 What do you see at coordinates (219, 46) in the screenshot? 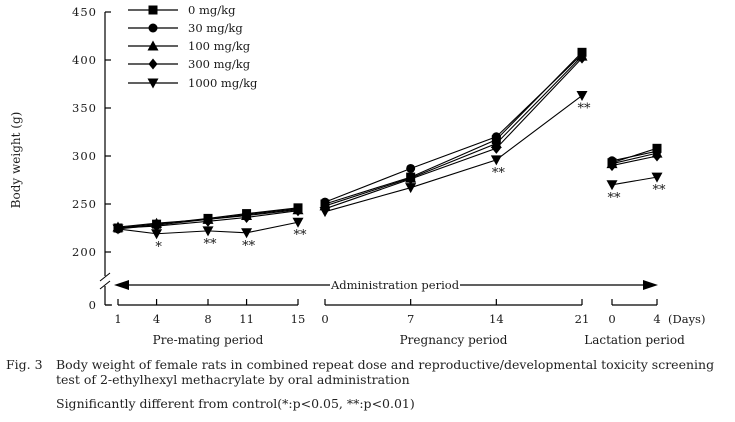
I see `legend-label: 100 mg/kg` at bounding box center [219, 46].